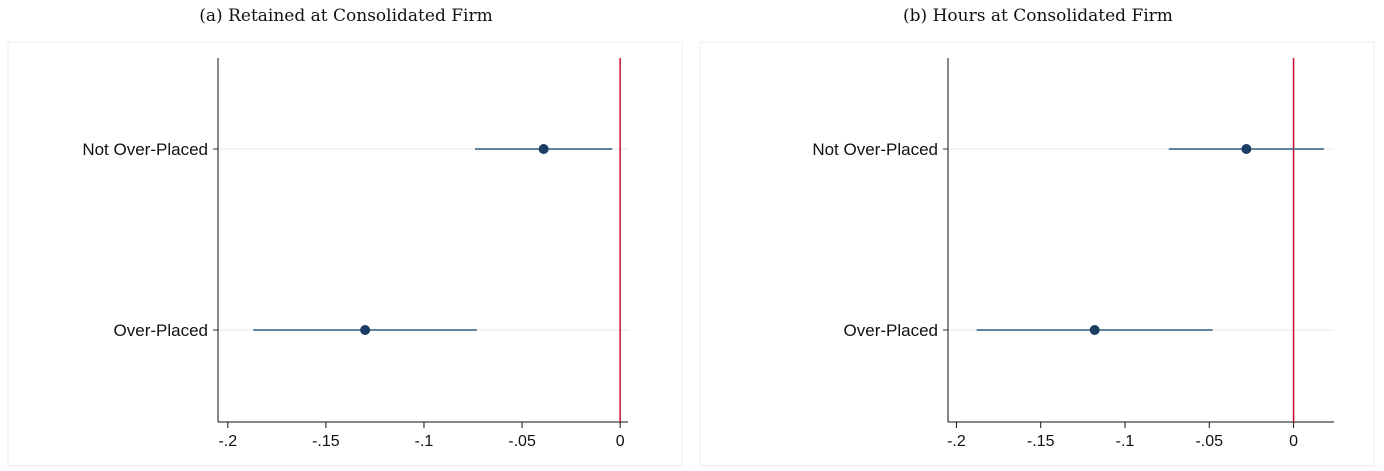 The height and width of the screenshot is (471, 1384). What do you see at coordinates (346, 16) in the screenshot?
I see `chart-title: (a) Retained at Consolidated Firm` at bounding box center [346, 16].